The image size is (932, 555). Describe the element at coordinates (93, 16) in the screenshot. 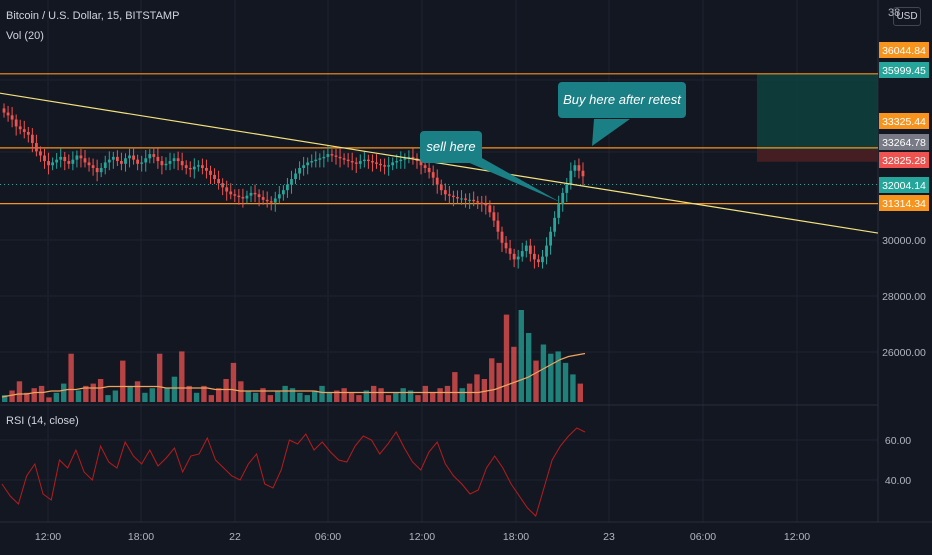

I see `symbol-title: Bitcoin / U.S. Dollar, 15, BITSTAMP` at that location.